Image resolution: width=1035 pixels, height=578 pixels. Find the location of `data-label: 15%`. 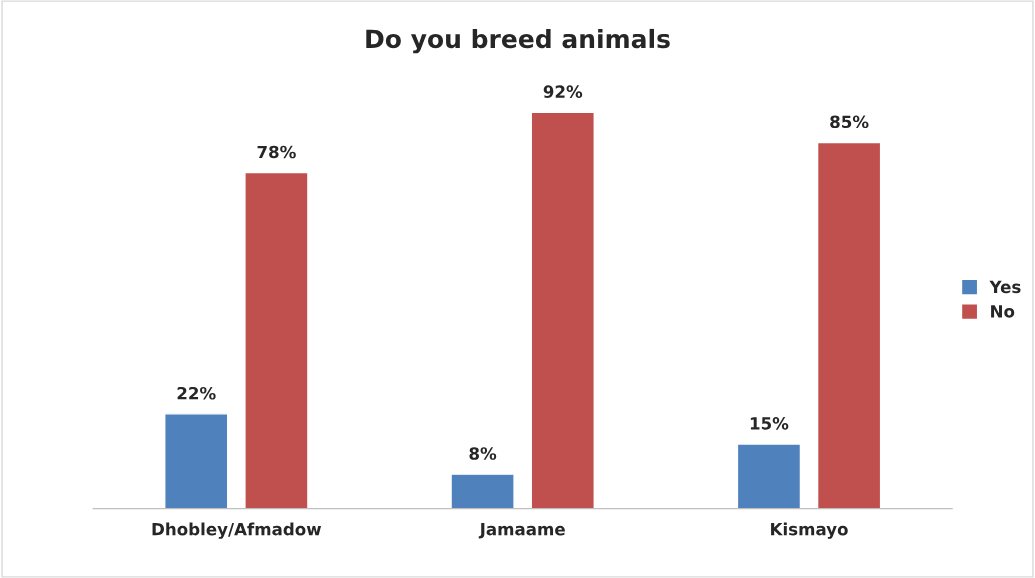

data-label: 15% is located at coordinates (769, 423).